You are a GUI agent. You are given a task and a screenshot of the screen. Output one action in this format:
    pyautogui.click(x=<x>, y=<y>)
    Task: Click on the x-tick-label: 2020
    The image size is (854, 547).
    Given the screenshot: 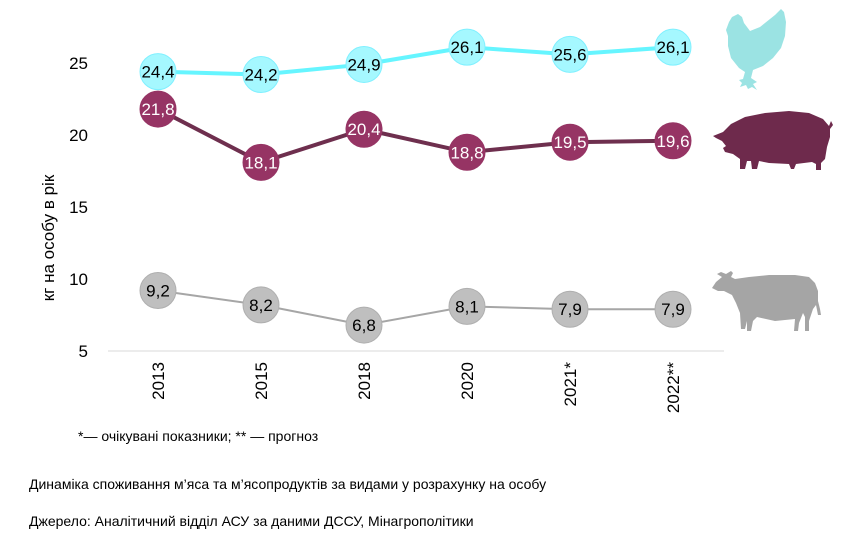 What is the action you would take?
    pyautogui.click(x=467, y=381)
    